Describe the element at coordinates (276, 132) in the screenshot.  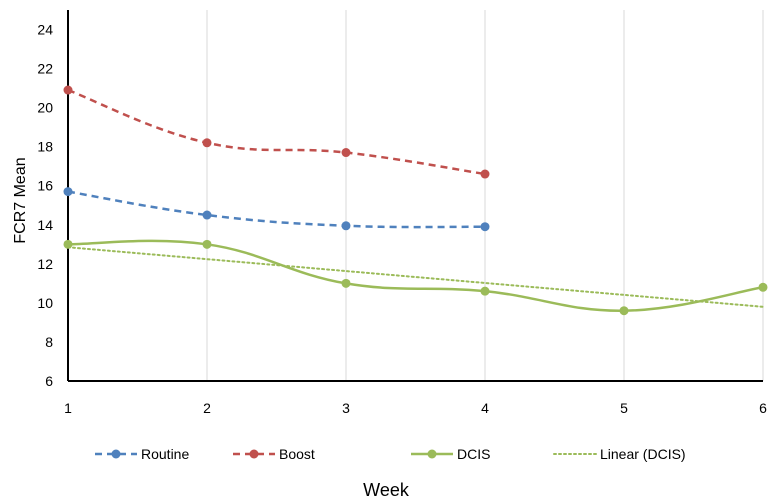
I see `series-line-boost` at that location.